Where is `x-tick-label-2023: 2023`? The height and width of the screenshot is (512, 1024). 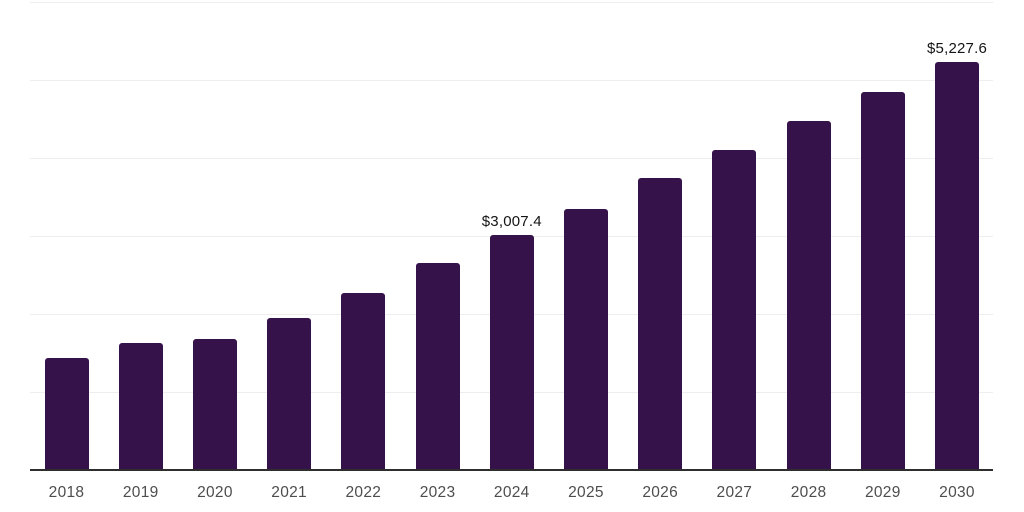 x-tick-label-2023: 2023 is located at coordinates (437, 492).